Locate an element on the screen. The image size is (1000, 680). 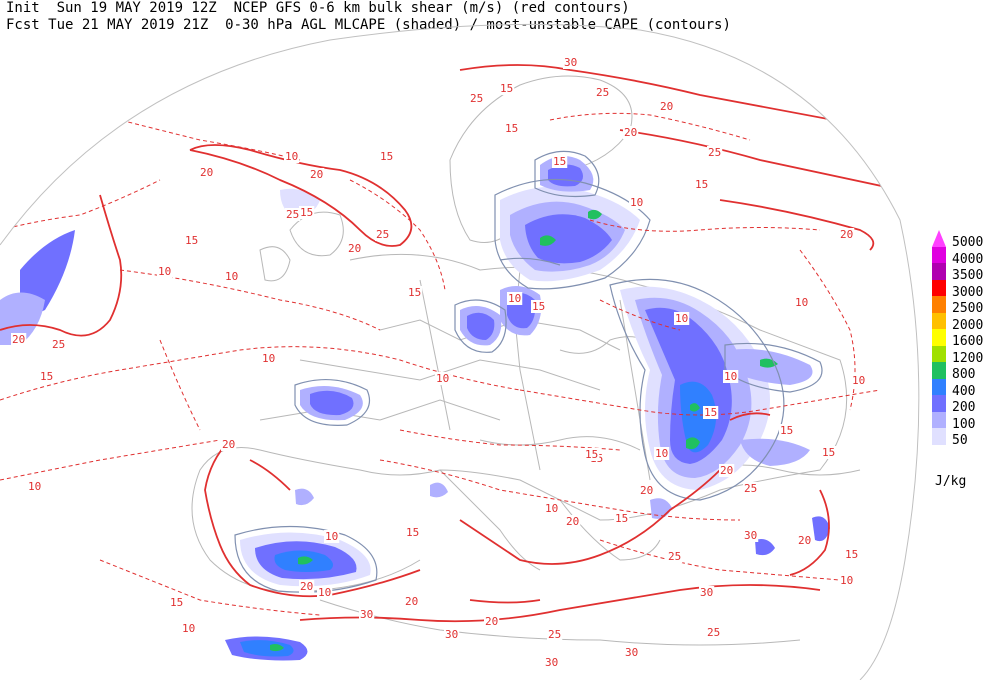
legend-label: 200 is located at coordinates (964, 407).